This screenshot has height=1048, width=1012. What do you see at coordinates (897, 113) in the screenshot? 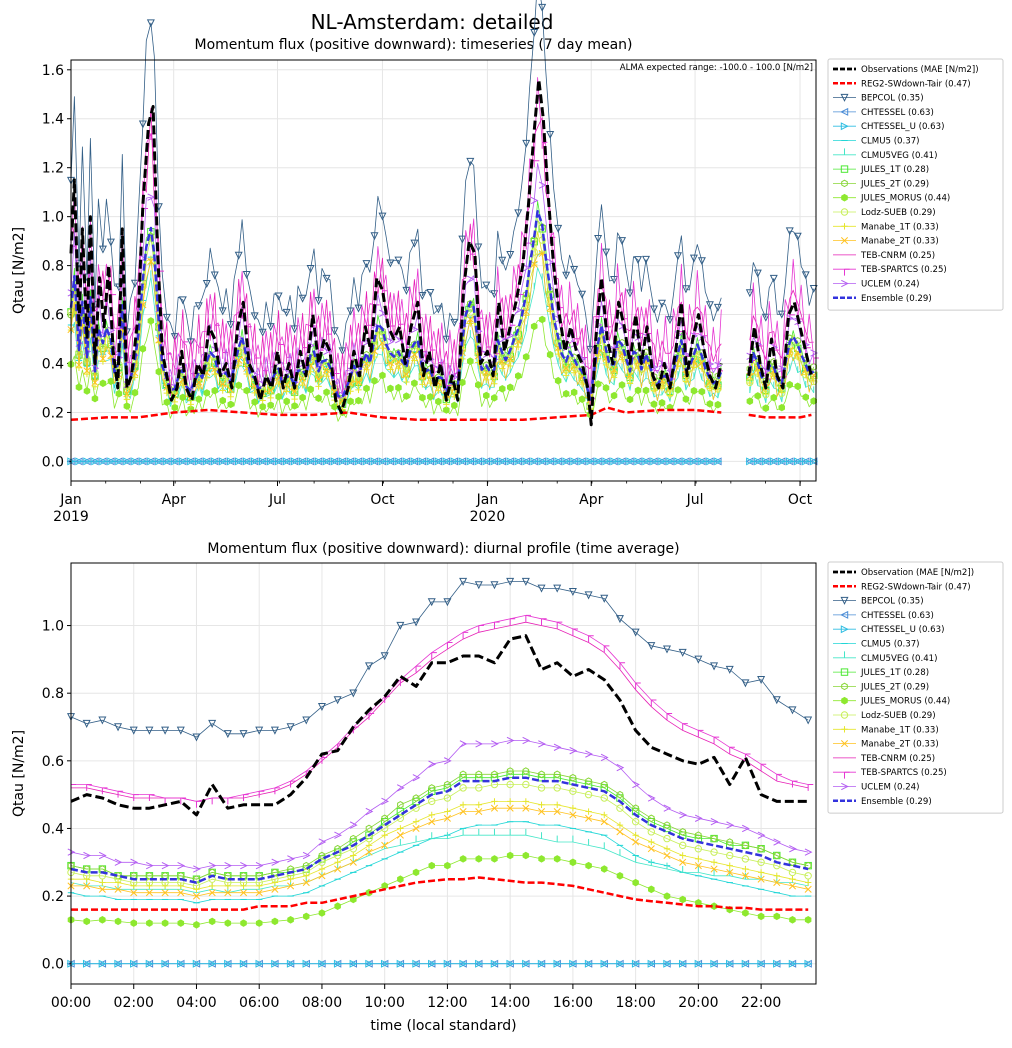
I see `legend-entry-CHTESSEL: CHTESSEL (0.63)` at bounding box center [897, 113].